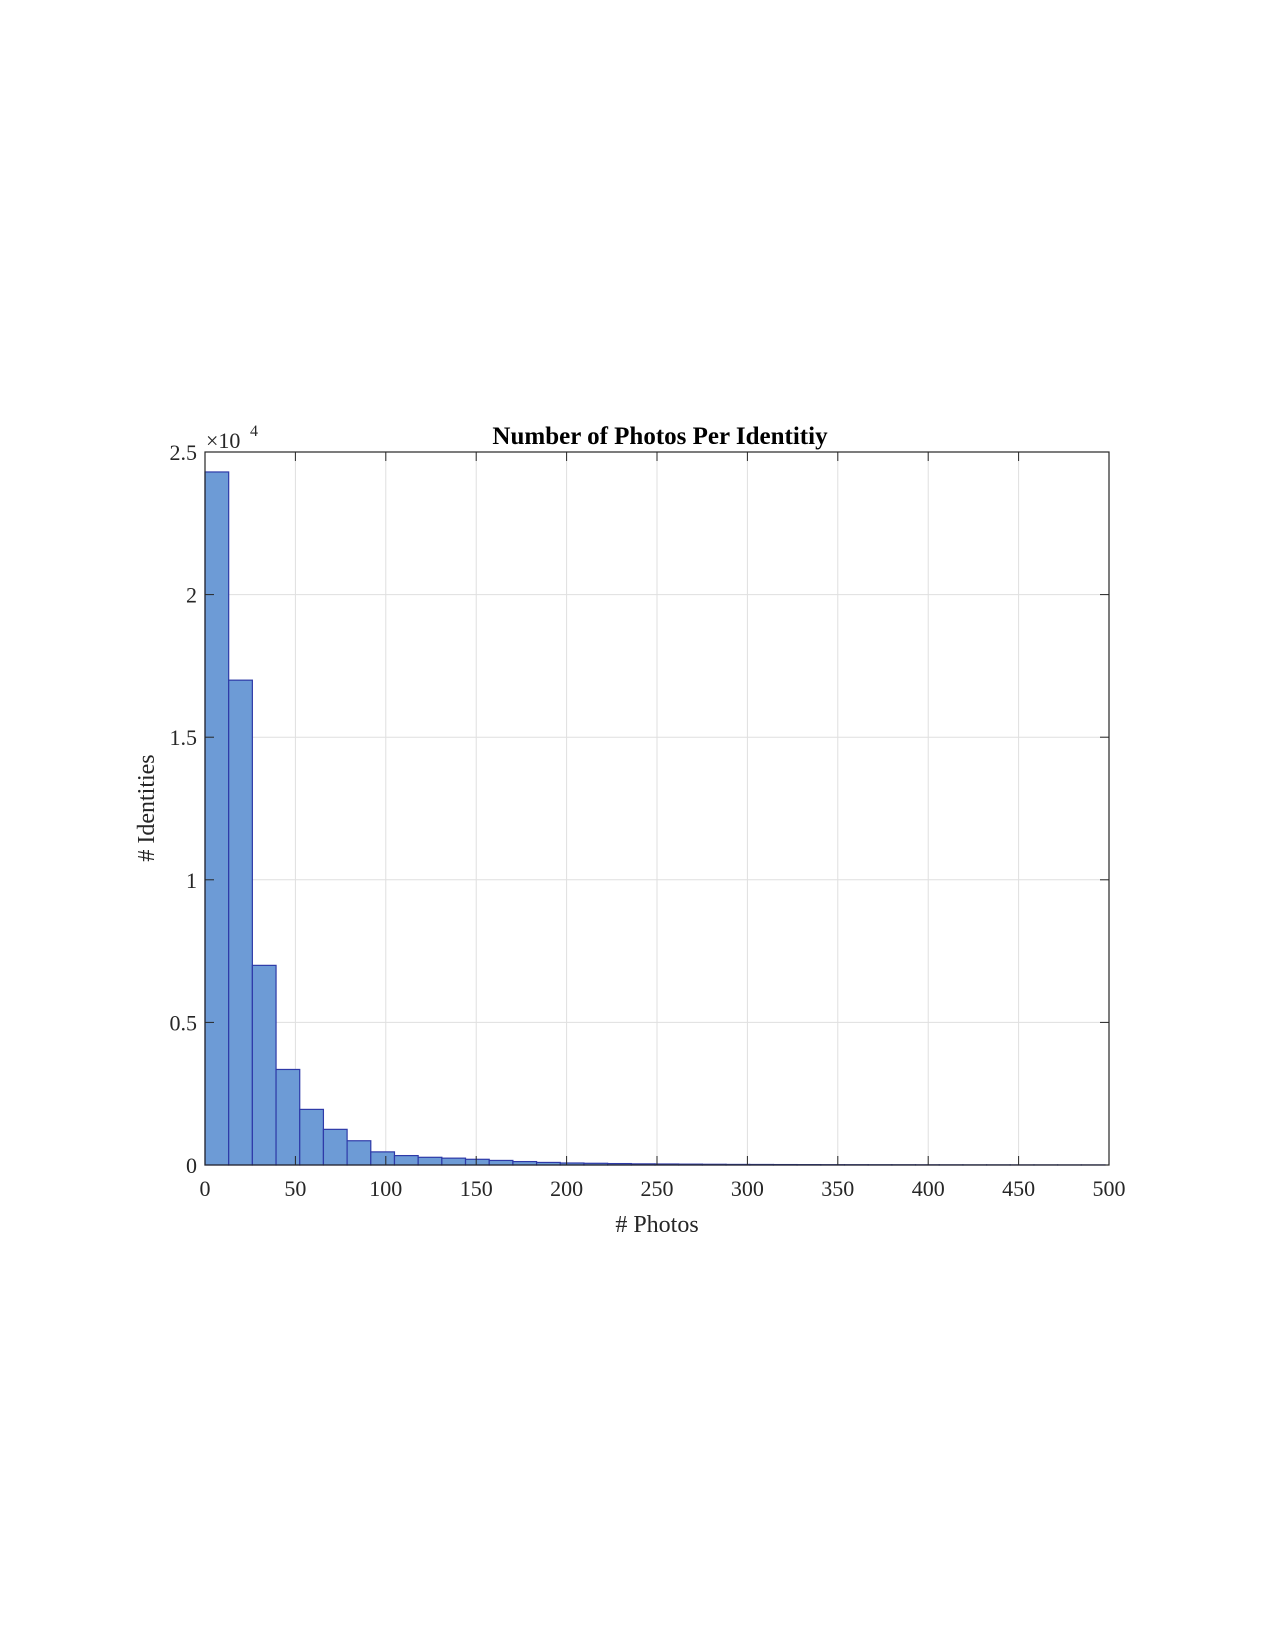  What do you see at coordinates (254, 431) in the screenshot?
I see `y-exponent-power: 4` at bounding box center [254, 431].